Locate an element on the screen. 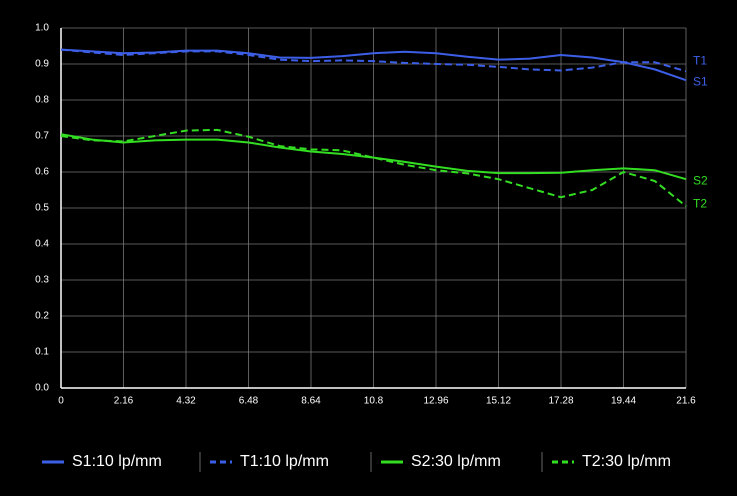  x-tick-label: 10.8 is located at coordinates (374, 401).